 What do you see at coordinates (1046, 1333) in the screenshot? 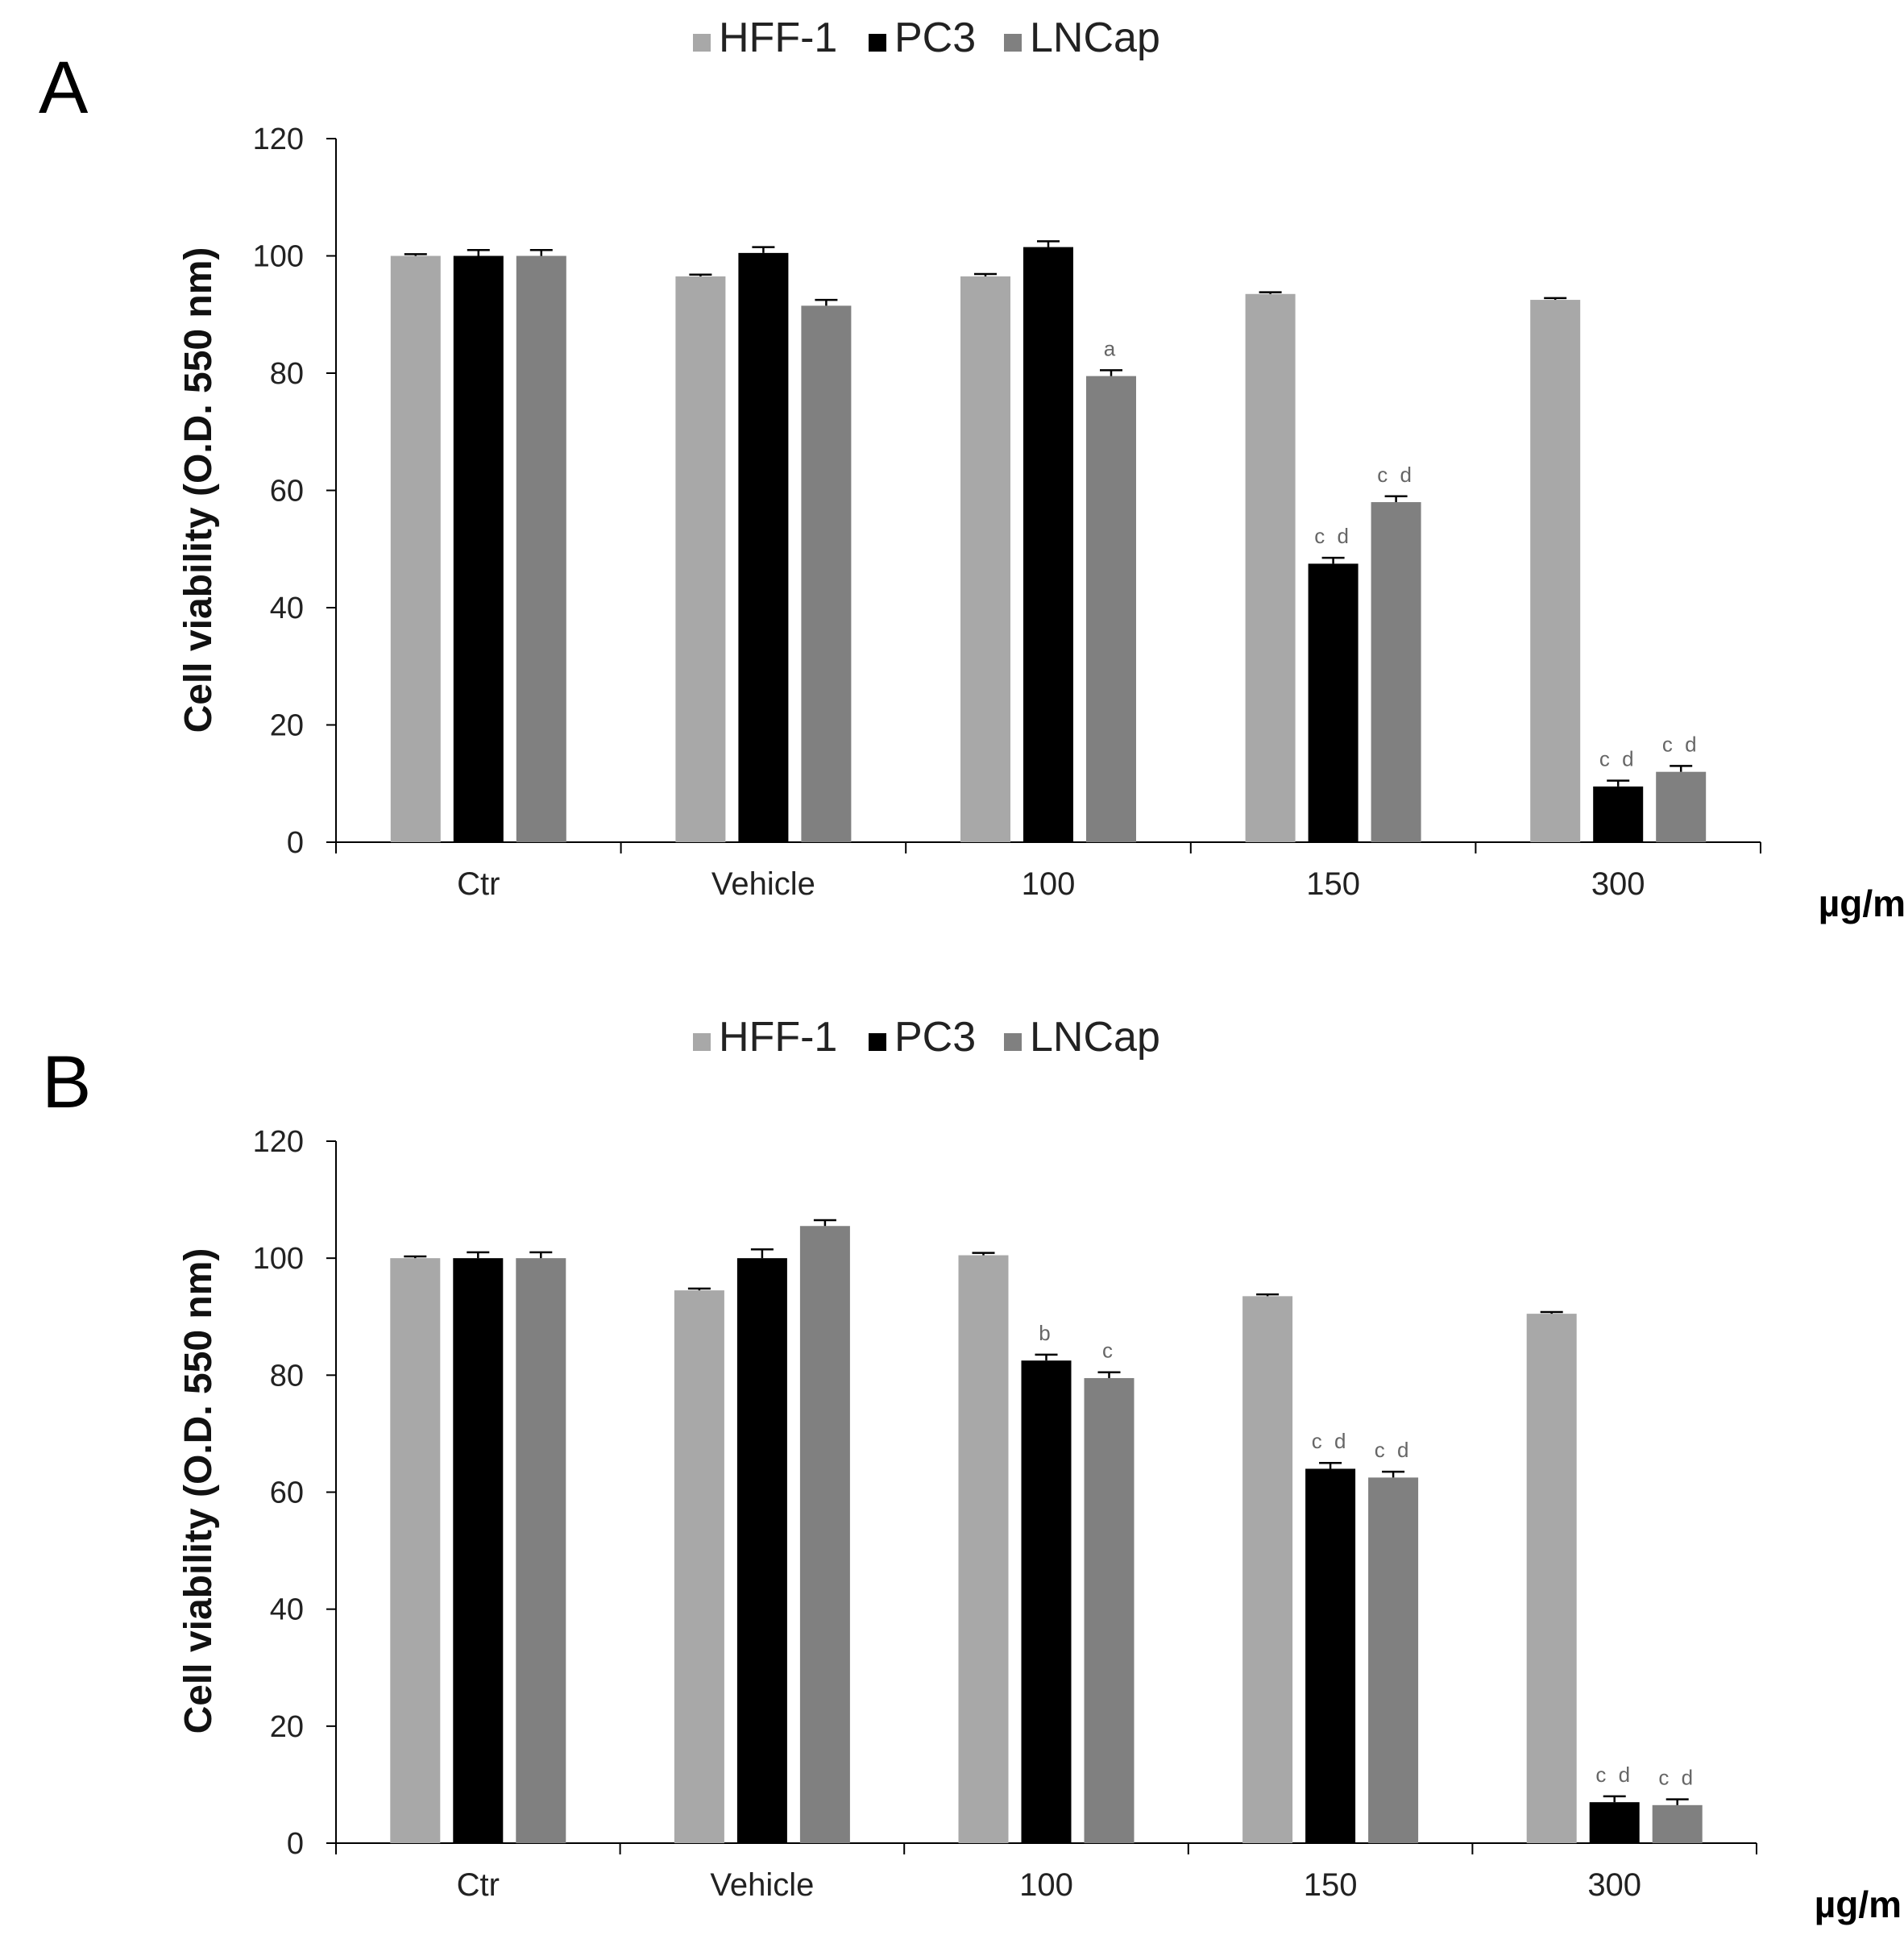
I see `significance-label: b` at bounding box center [1046, 1333].